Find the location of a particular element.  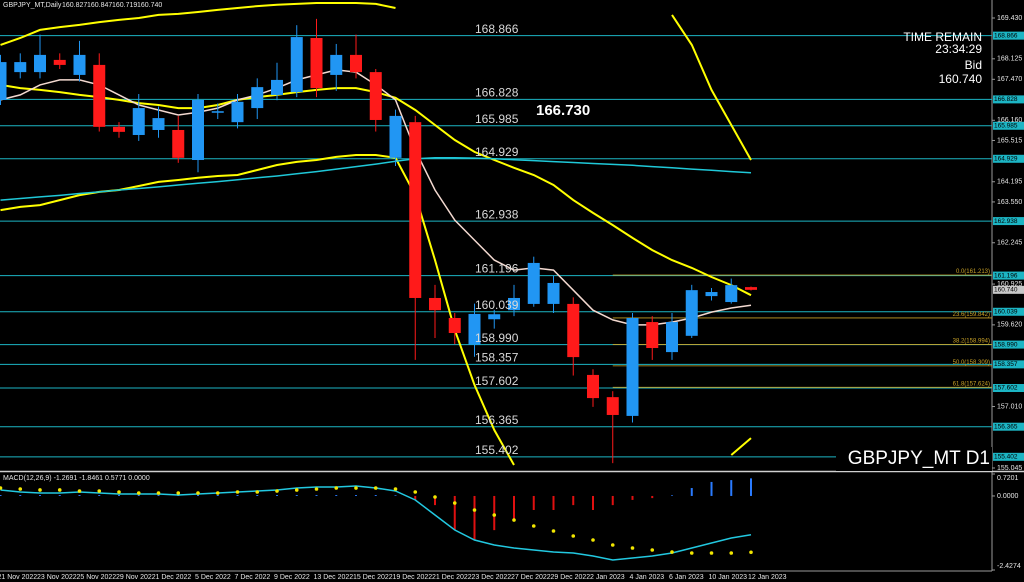

x-tick-label: 9 Dec 2022 is located at coordinates (292, 577).